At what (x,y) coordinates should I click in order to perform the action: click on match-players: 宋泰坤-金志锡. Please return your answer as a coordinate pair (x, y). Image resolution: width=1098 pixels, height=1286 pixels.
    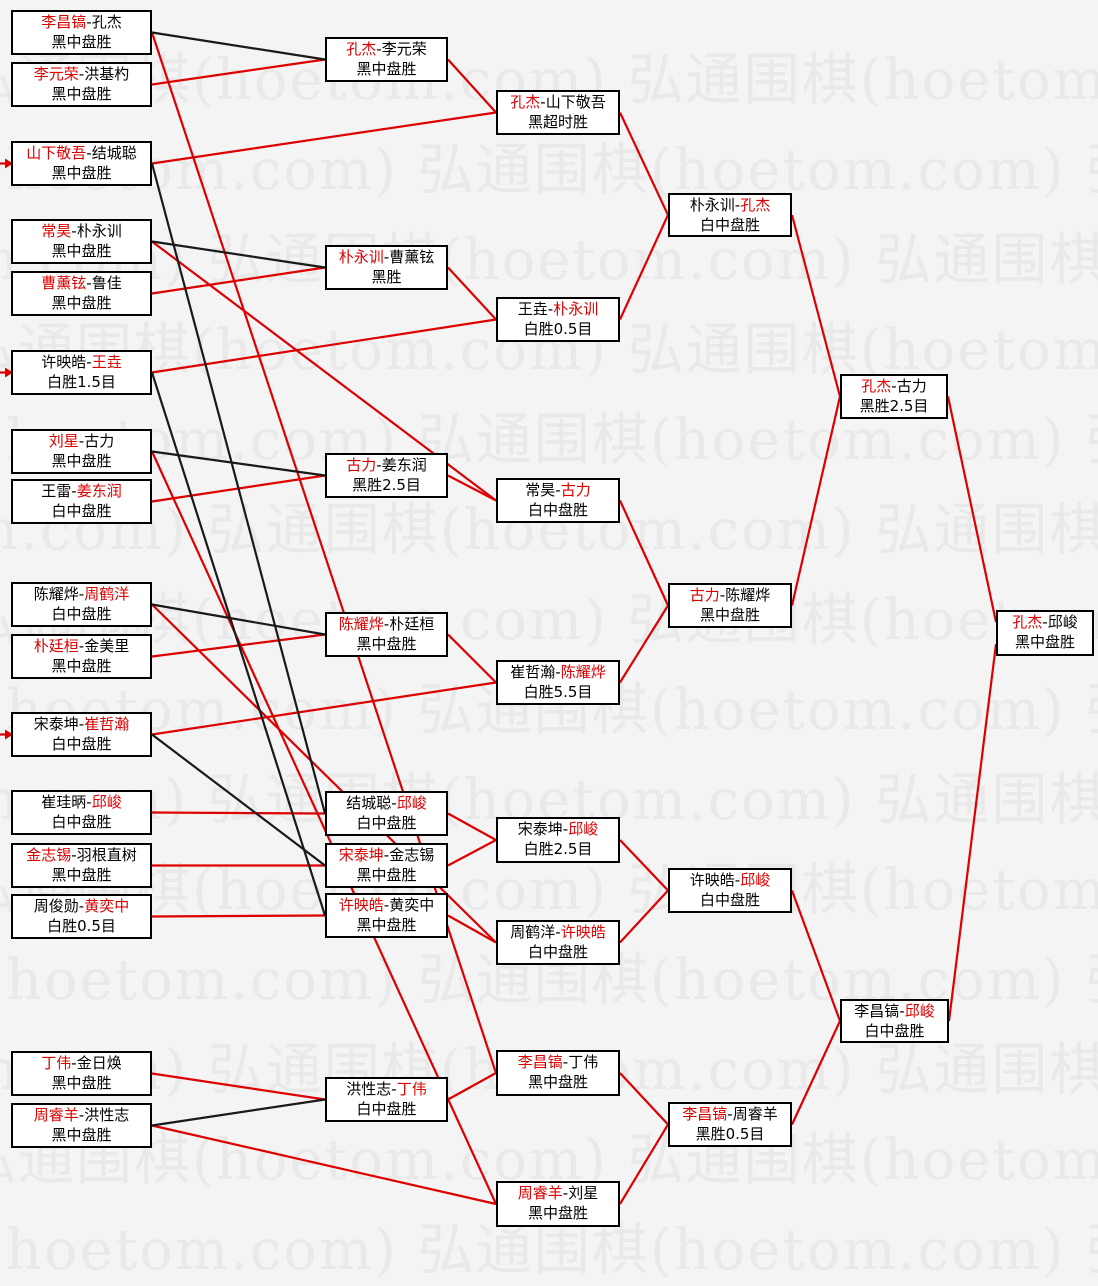
    Looking at the image, I should click on (386, 855).